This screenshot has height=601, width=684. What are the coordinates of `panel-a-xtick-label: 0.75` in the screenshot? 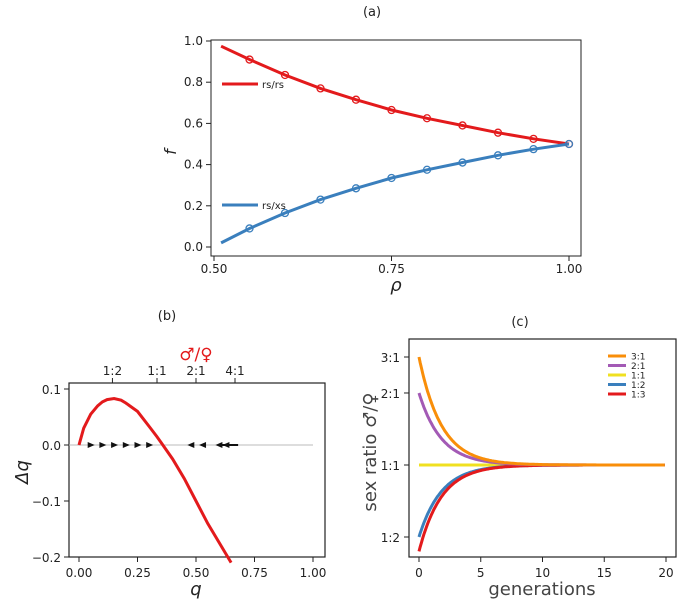 It's located at (391, 269).